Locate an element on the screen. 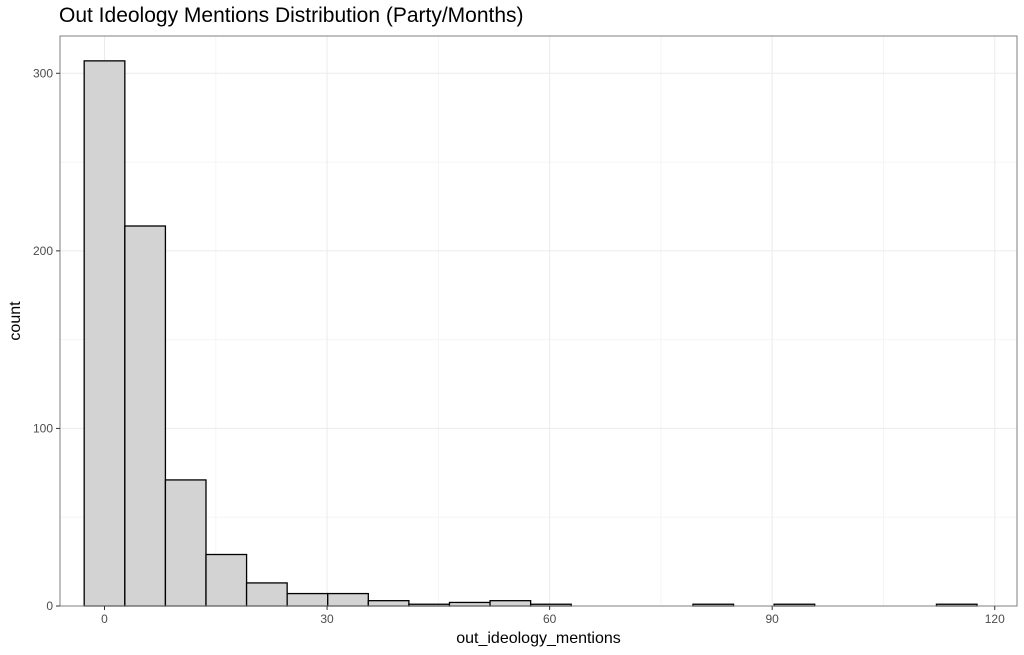  y-axis-title: count is located at coordinates (15, 321).